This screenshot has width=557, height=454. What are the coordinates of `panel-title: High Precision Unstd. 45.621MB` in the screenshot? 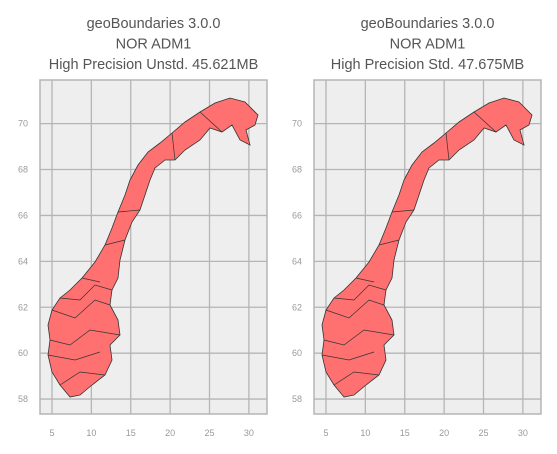 It's located at (154, 65).